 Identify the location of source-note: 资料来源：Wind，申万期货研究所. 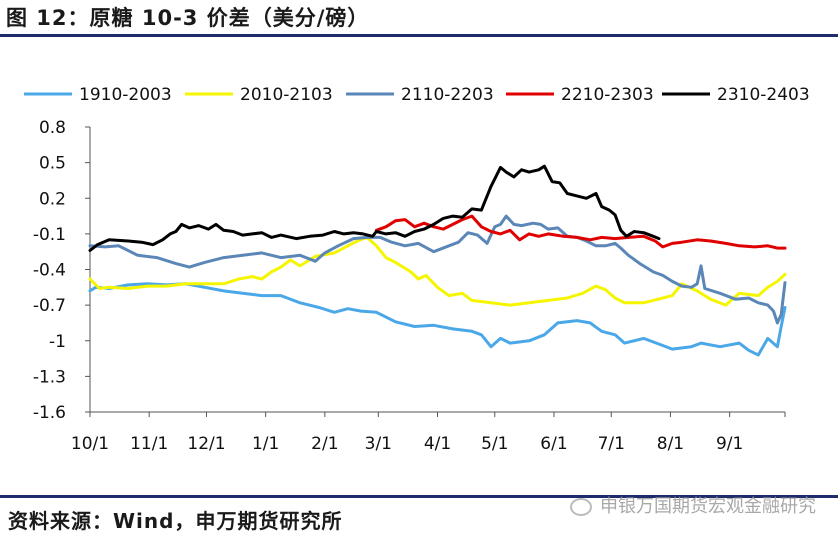
(175, 521).